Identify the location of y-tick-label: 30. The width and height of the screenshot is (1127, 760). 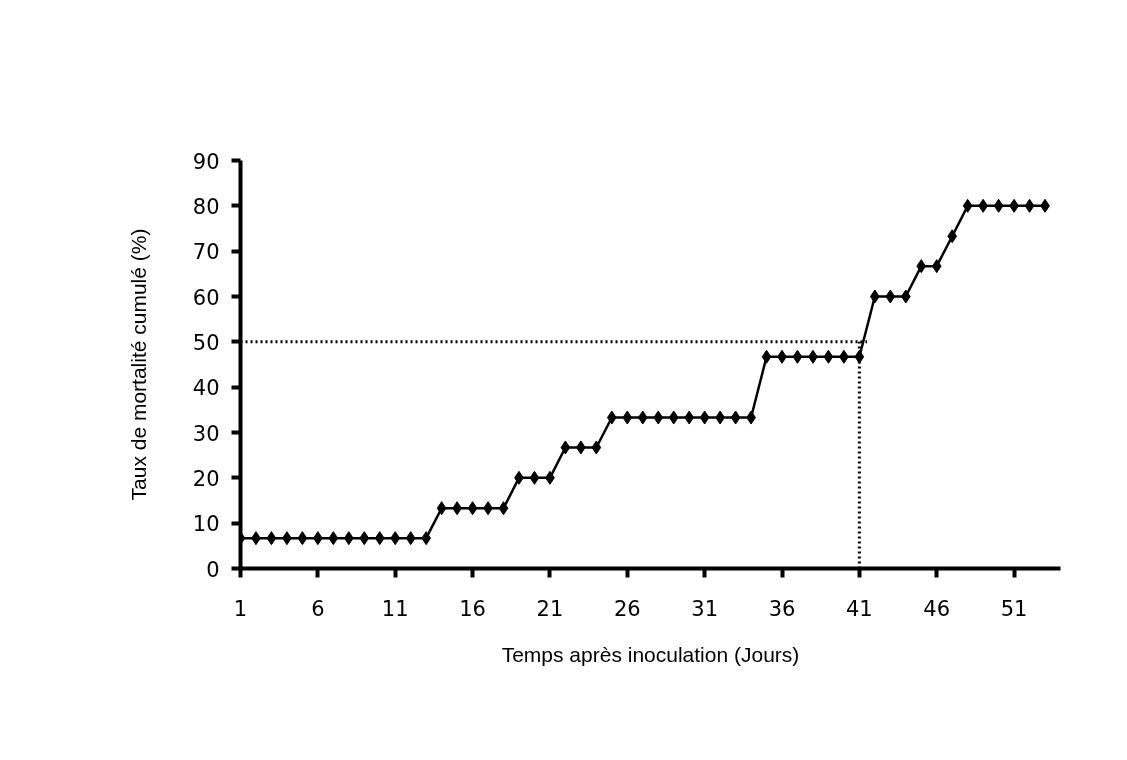
(206, 433).